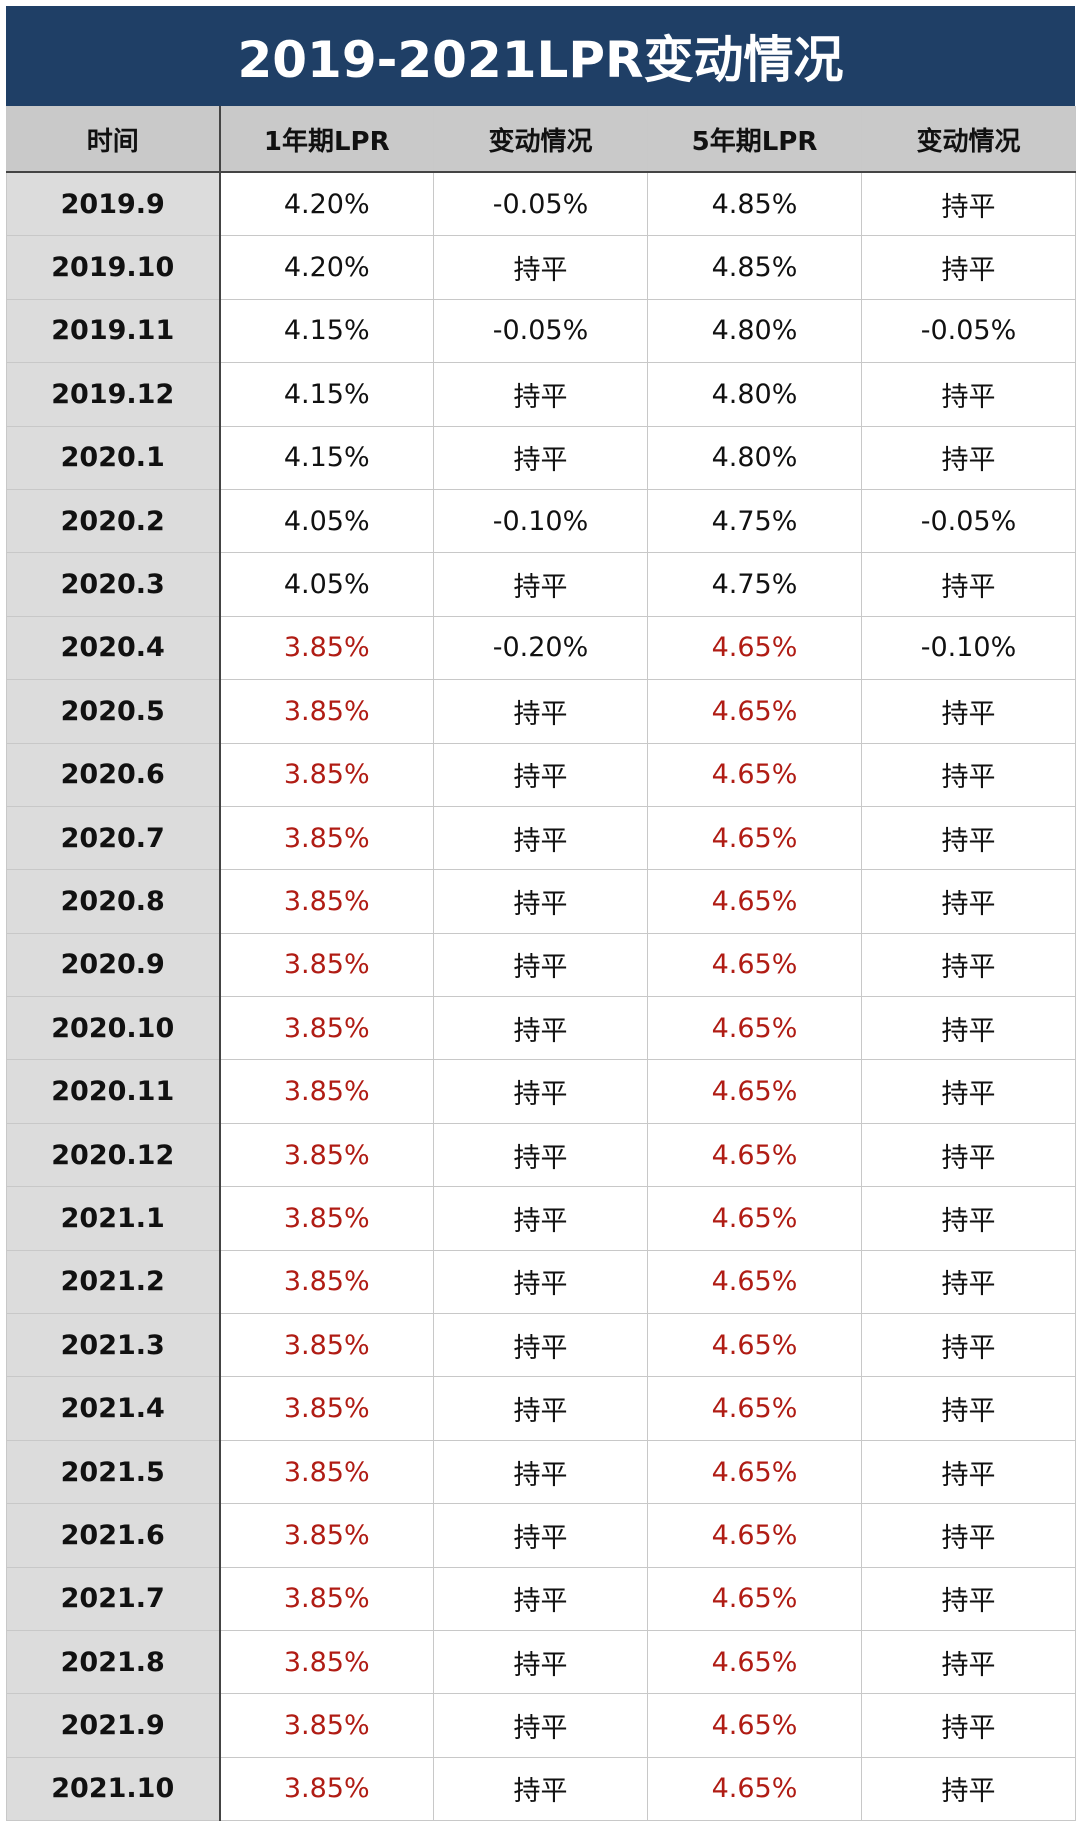  What do you see at coordinates (541, 711) in the screenshot?
I see `table-row: 2020.5 3.85% 持平 4.65% 持平` at bounding box center [541, 711].